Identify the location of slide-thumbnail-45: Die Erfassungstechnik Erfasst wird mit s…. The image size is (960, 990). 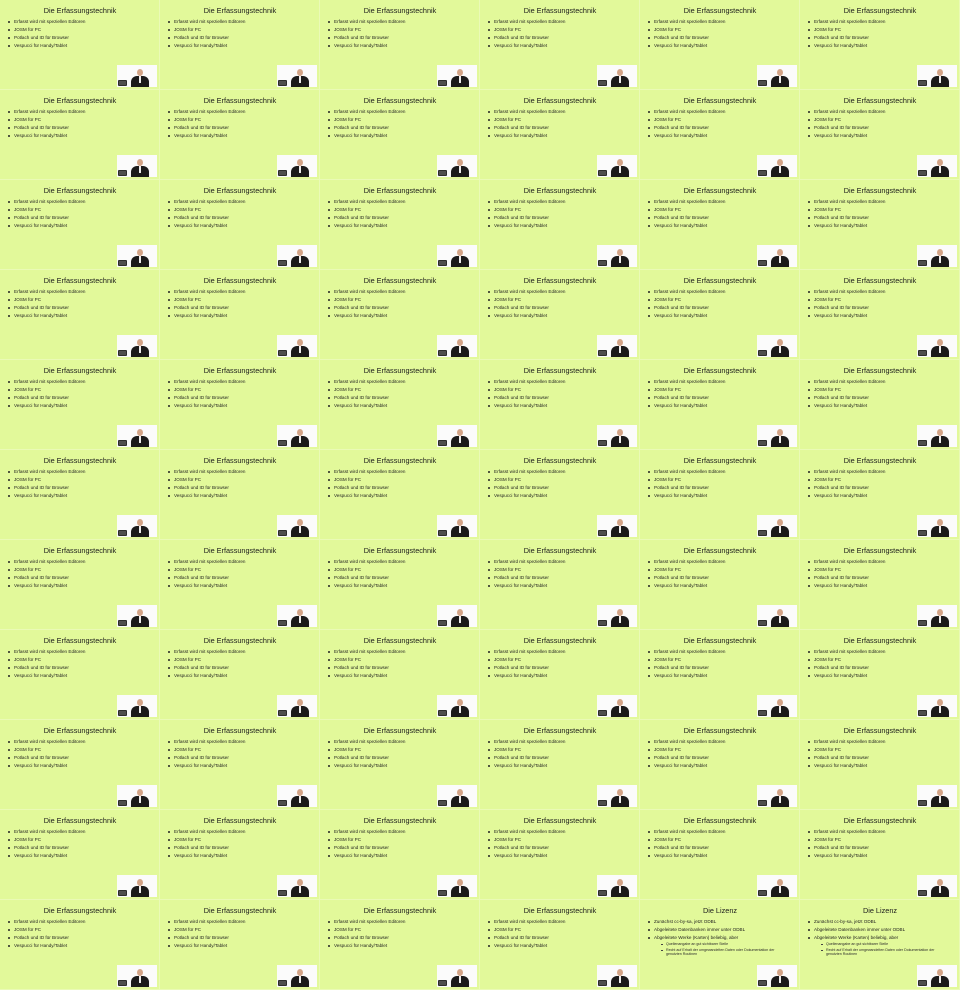
(400, 675).